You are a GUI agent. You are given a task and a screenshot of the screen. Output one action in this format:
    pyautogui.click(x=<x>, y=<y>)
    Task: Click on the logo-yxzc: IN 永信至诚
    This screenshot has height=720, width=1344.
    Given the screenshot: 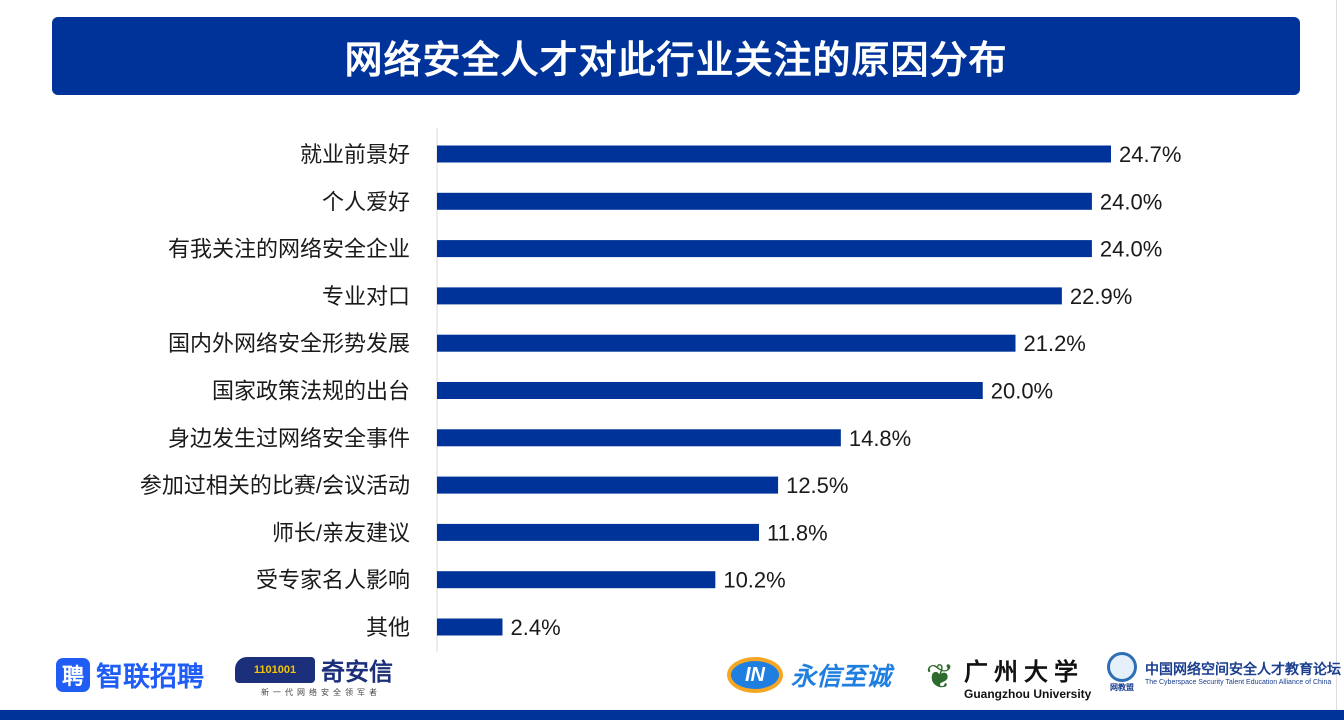 What is the action you would take?
    pyautogui.click(x=809, y=675)
    